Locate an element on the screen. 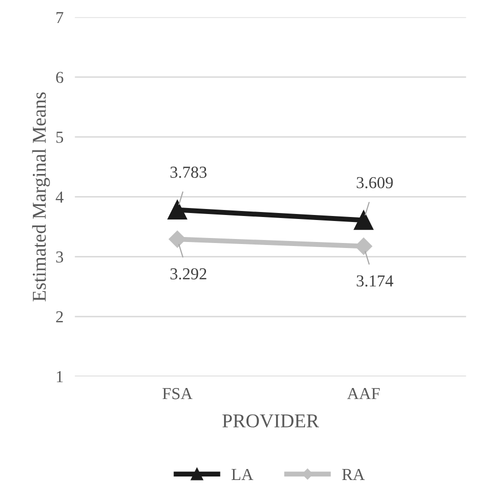  legend-label: LA is located at coordinates (243, 474).